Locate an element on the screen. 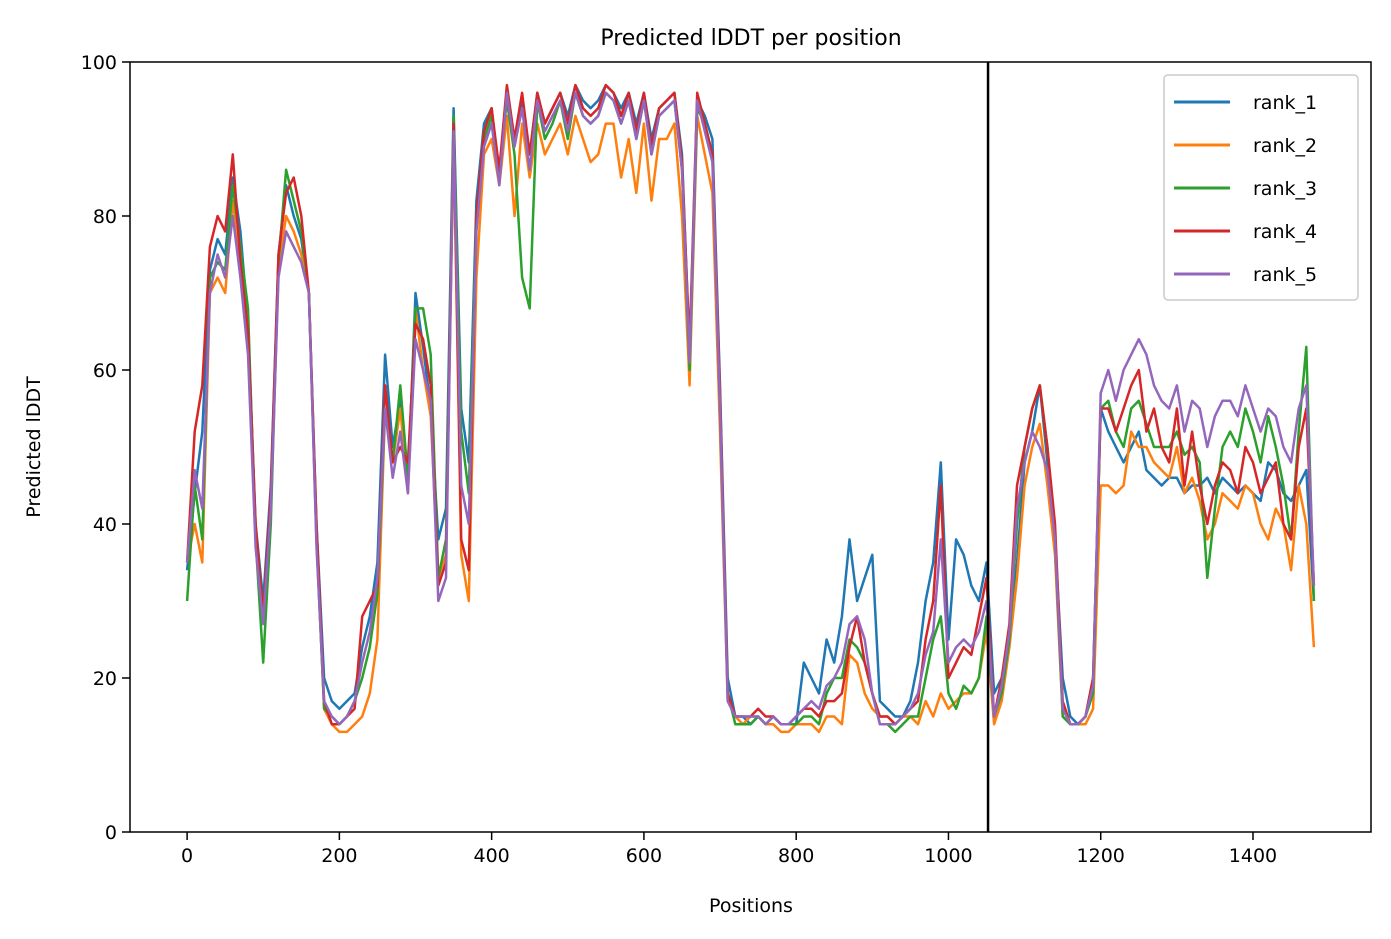 The width and height of the screenshot is (1391, 939). legend: rank_1 rank_2 rank_3 rank_4 rank_5 is located at coordinates (1261, 187).